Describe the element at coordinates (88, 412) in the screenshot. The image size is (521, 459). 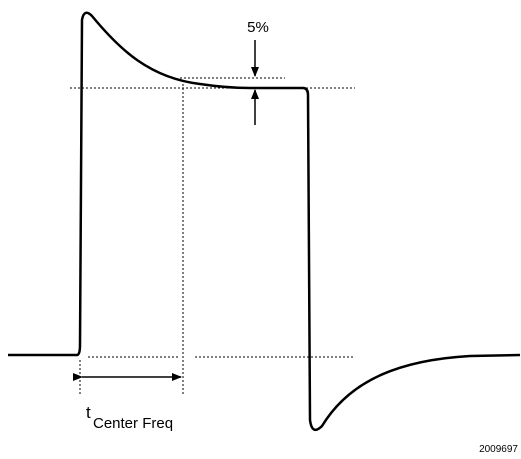
I see `time-symbol: t` at that location.